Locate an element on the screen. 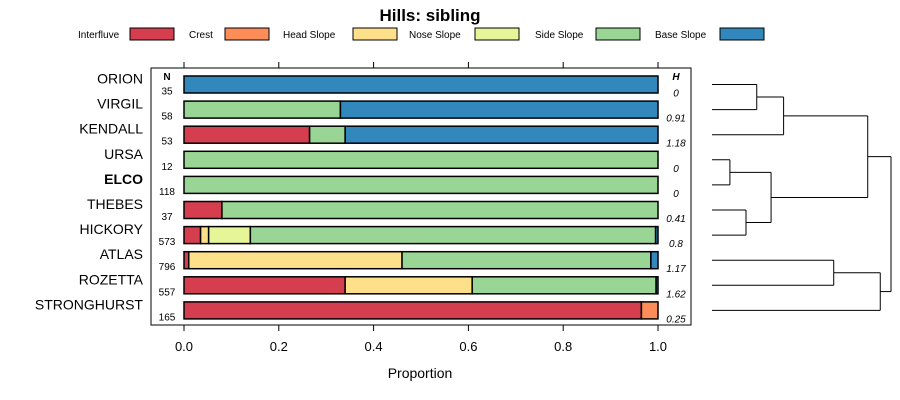  row-label: HICKORY is located at coordinates (111, 229).